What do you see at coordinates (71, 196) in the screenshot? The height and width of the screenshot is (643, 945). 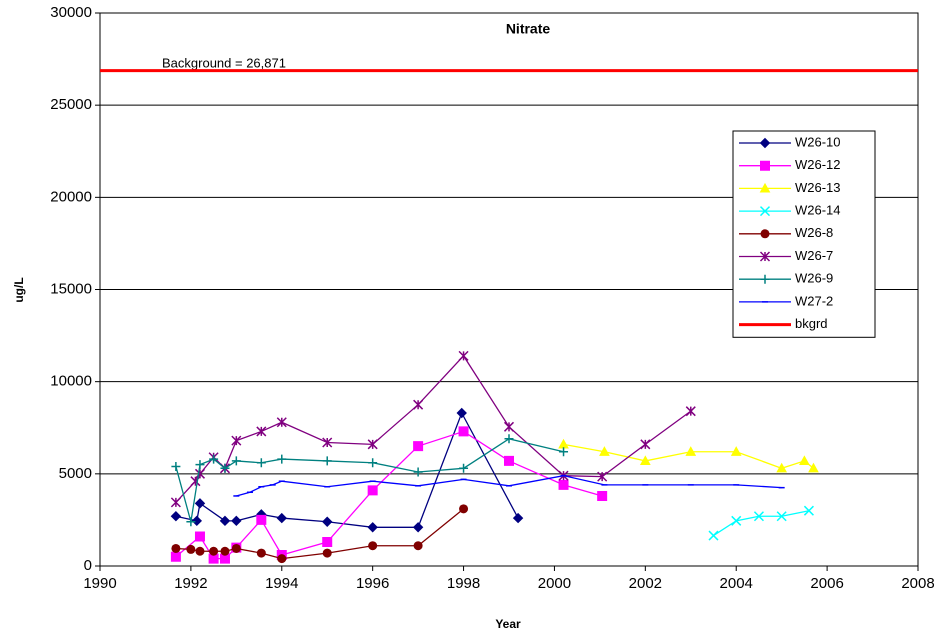 I see `y-tick-label: 20000` at bounding box center [71, 196].